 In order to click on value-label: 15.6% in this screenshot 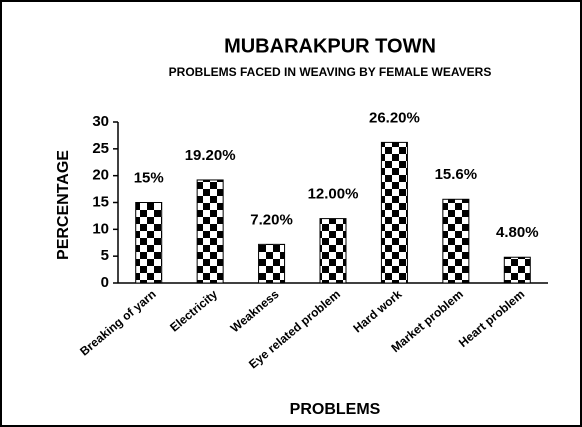, I will do `click(456, 174)`.